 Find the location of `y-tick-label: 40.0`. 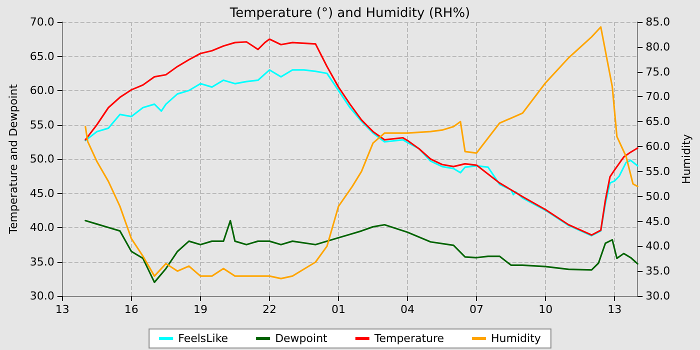

y-tick-label: 40.0 is located at coordinates (42, 227).